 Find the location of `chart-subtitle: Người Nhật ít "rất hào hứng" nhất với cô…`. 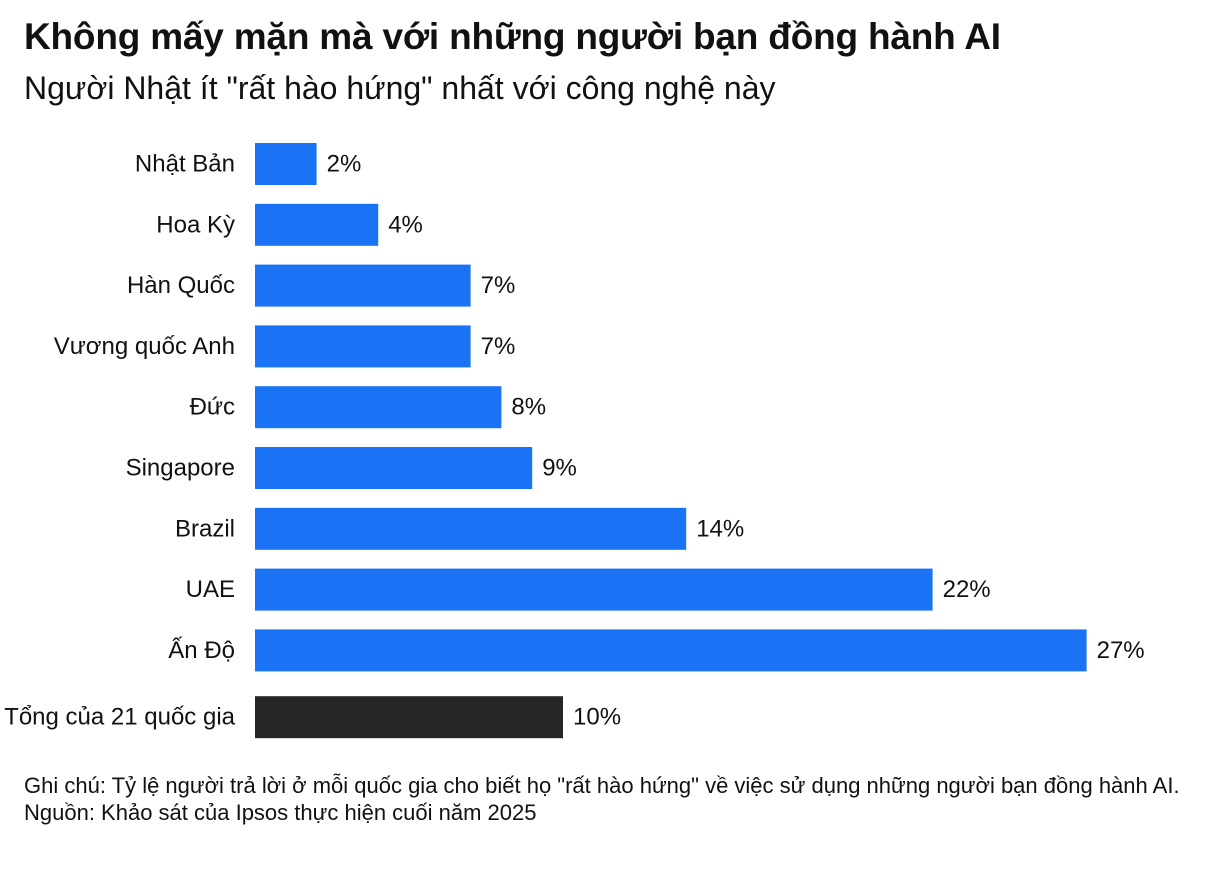

chart-subtitle: Người Nhật ít "rất hào hứng" nhất với cô… is located at coordinates (400, 88).